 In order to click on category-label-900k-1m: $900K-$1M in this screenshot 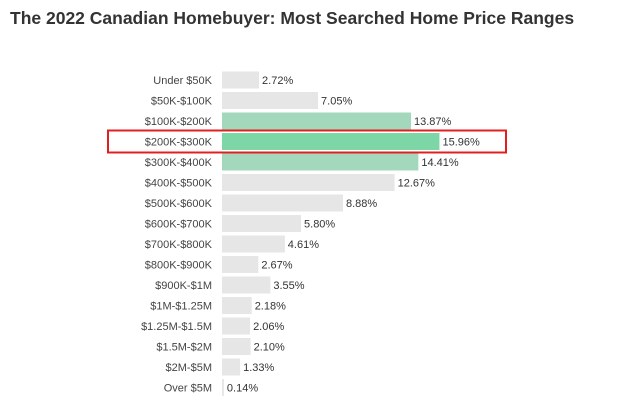, I will do `click(183, 286)`.